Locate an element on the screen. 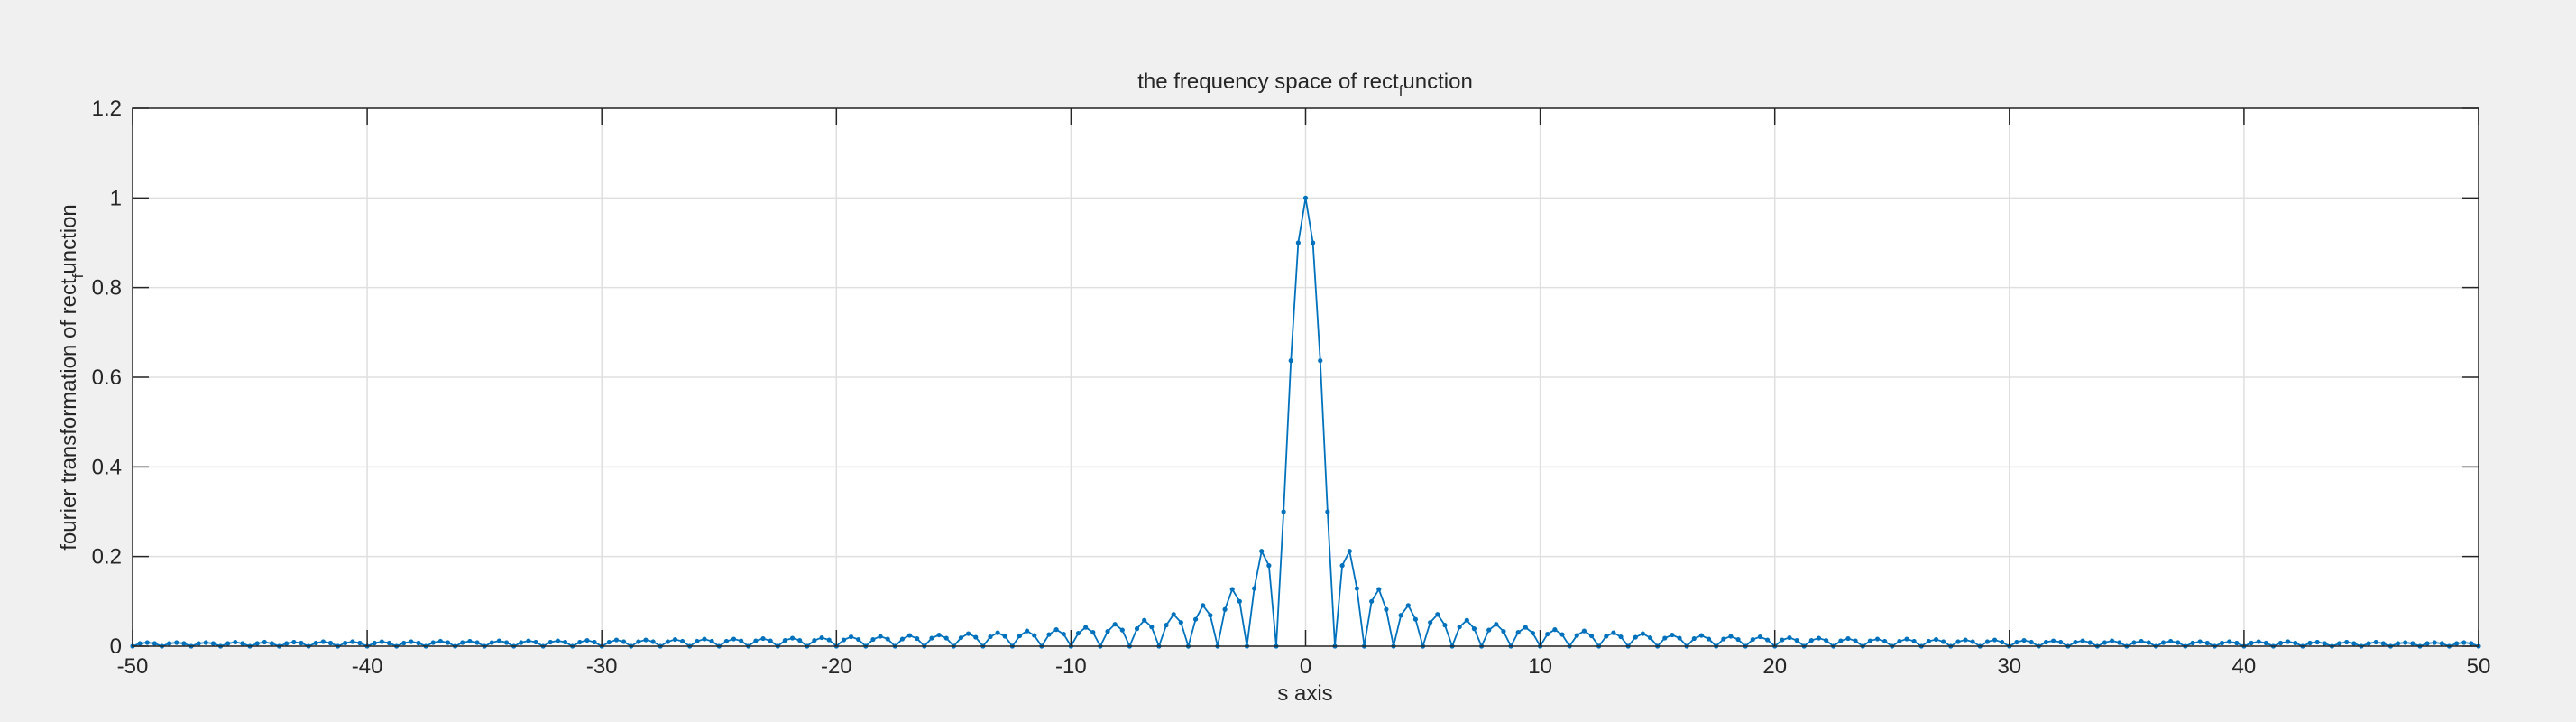 The image size is (2576, 722). y-tick-label: 1 is located at coordinates (116, 198).